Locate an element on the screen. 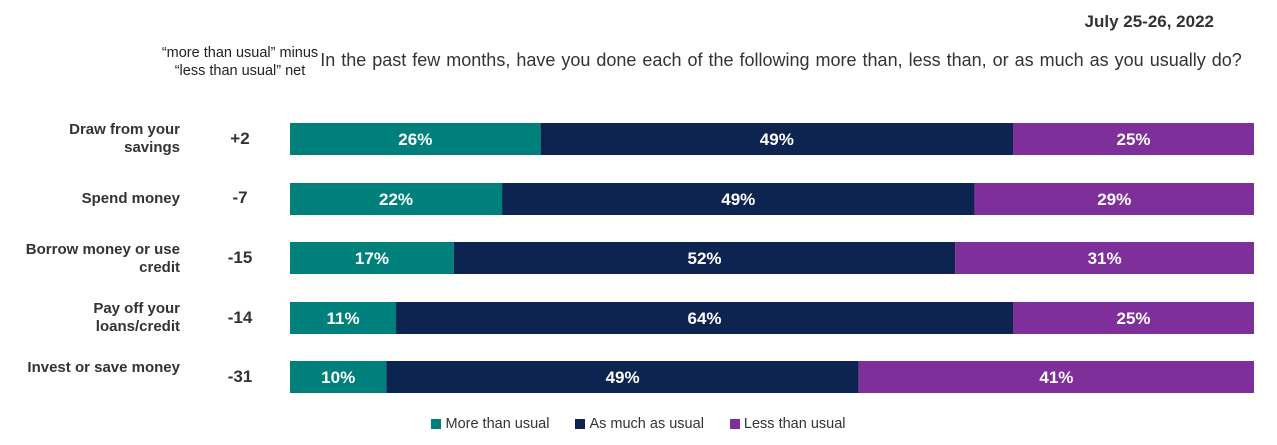 This screenshot has height=445, width=1277. legend-item-less: Less than usual is located at coordinates (787, 424).